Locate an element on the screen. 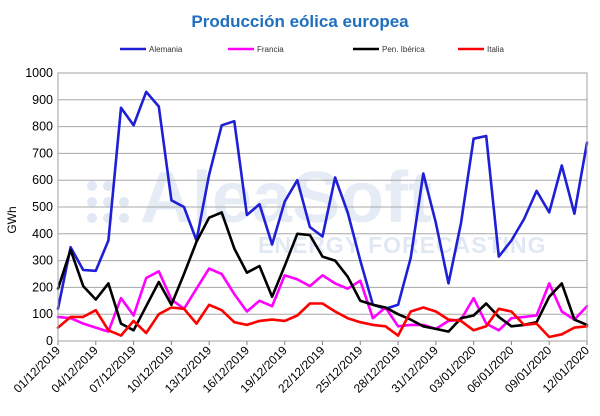 Image resolution: width=600 pixels, height=416 pixels. y-axis-label: GWh is located at coordinates (12, 219).